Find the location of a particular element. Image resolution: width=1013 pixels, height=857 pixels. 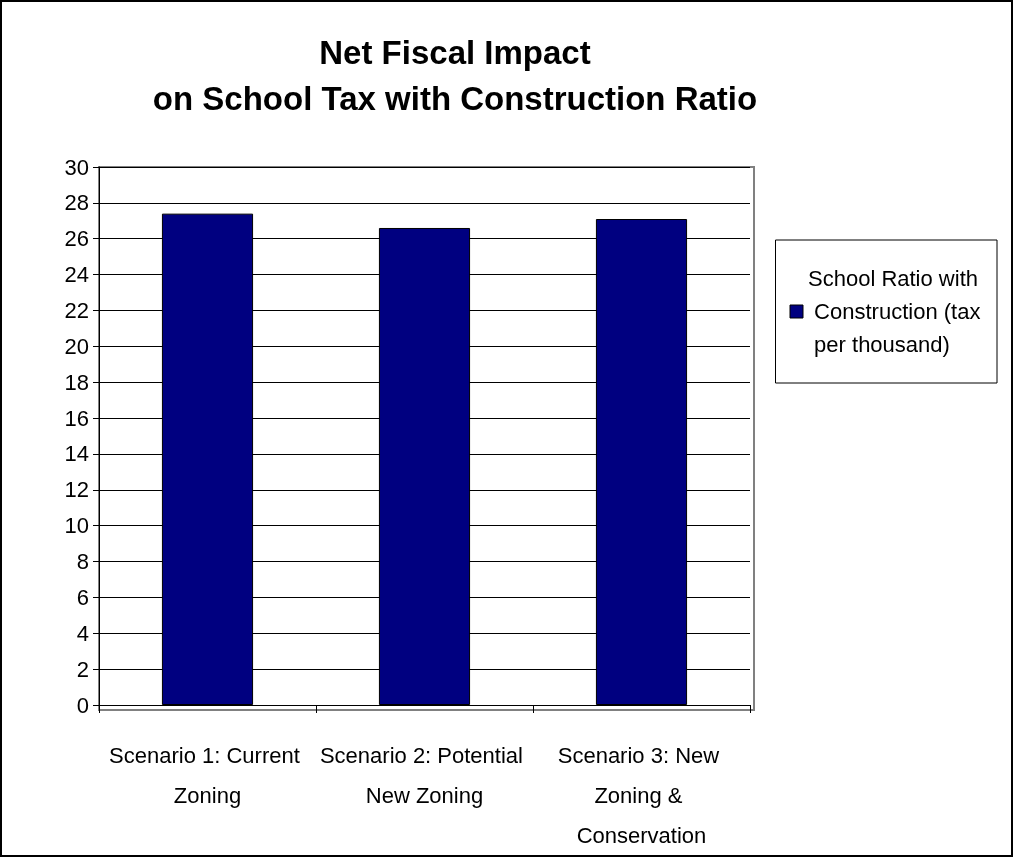

x-tick-label: Scenario 2: Potential New Zoning is located at coordinates (424, 775).